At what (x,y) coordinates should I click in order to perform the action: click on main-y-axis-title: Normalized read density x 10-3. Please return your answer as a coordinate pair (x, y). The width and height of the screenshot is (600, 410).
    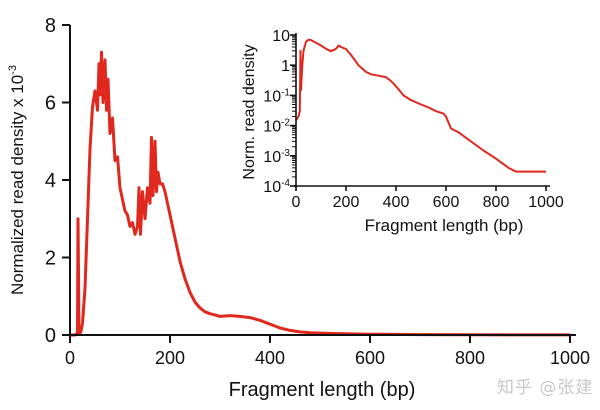
    Looking at the image, I should click on (17, 180).